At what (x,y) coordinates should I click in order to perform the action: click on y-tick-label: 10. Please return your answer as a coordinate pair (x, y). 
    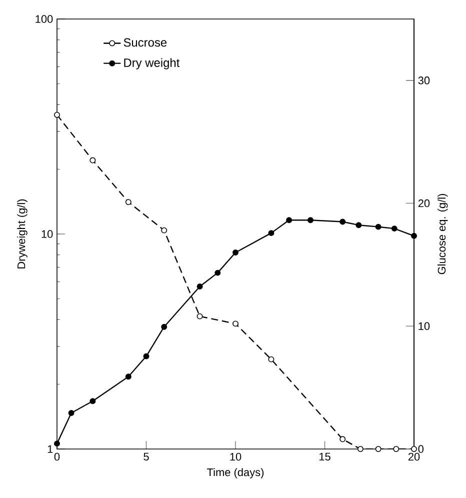
    Looking at the image, I should click on (47, 234).